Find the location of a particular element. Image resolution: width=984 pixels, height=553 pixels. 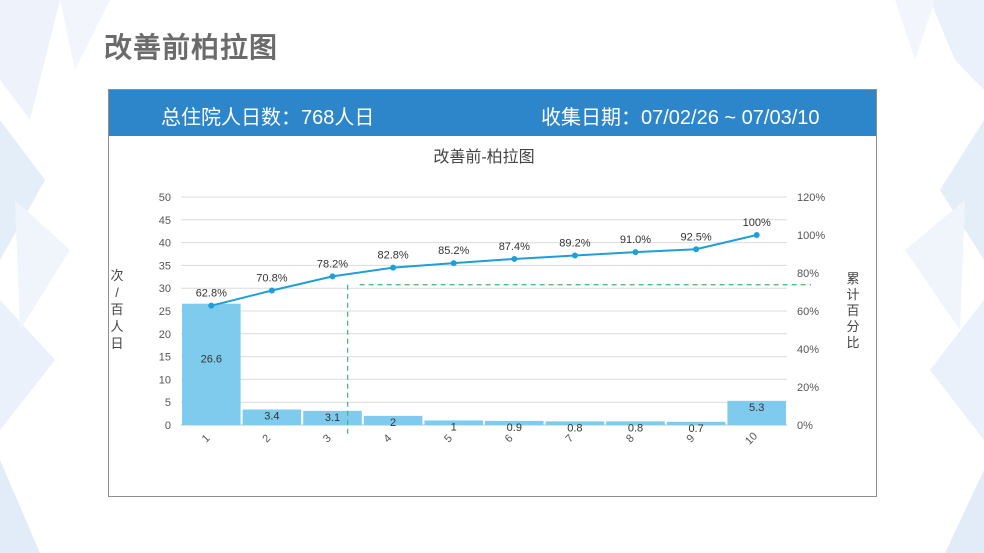

bar-data-label: 1 is located at coordinates (454, 427).